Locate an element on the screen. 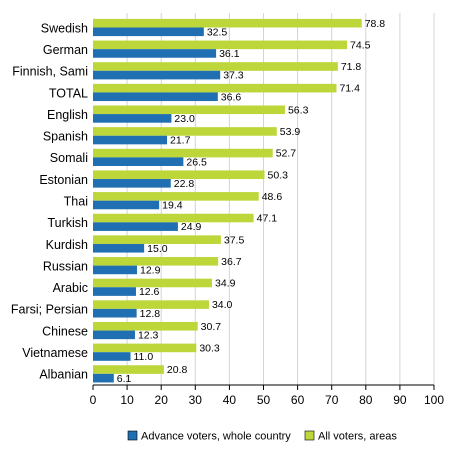  value-label-all-voters: 56.3 is located at coordinates (298, 110).